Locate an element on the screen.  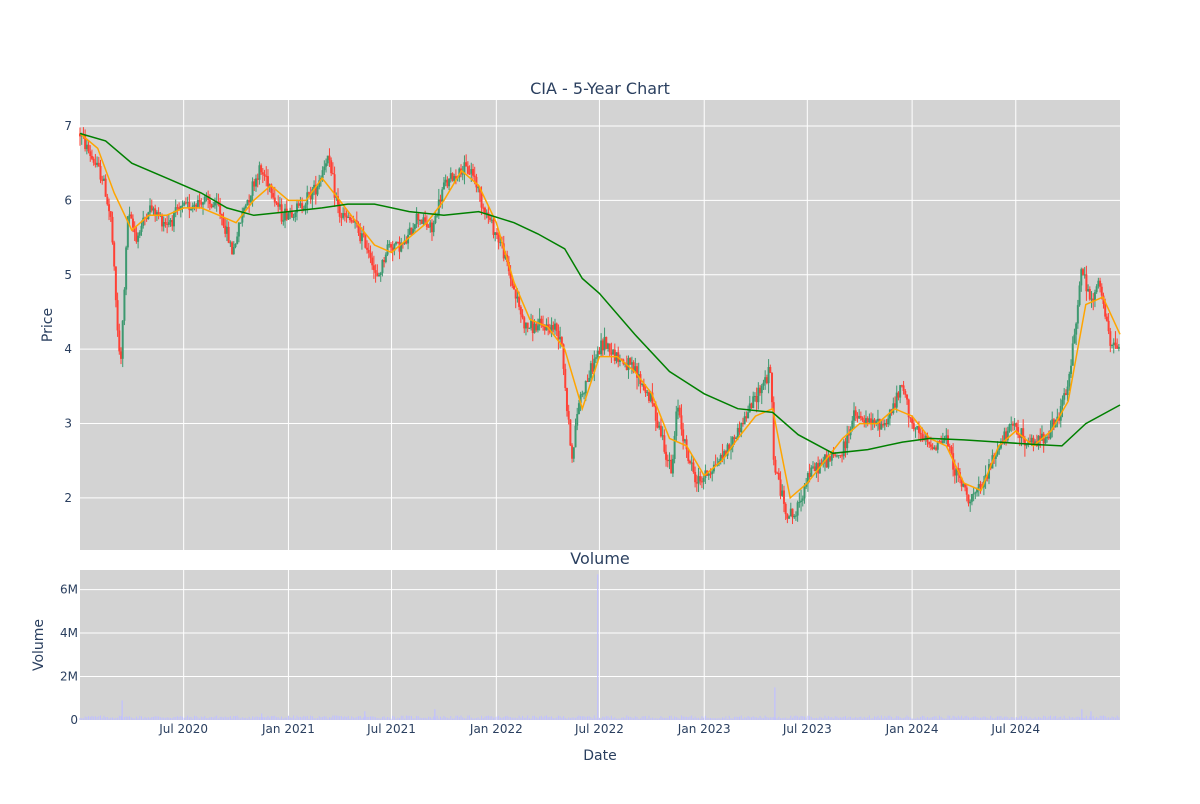
volume-spike-bar is located at coordinates (122, 710).